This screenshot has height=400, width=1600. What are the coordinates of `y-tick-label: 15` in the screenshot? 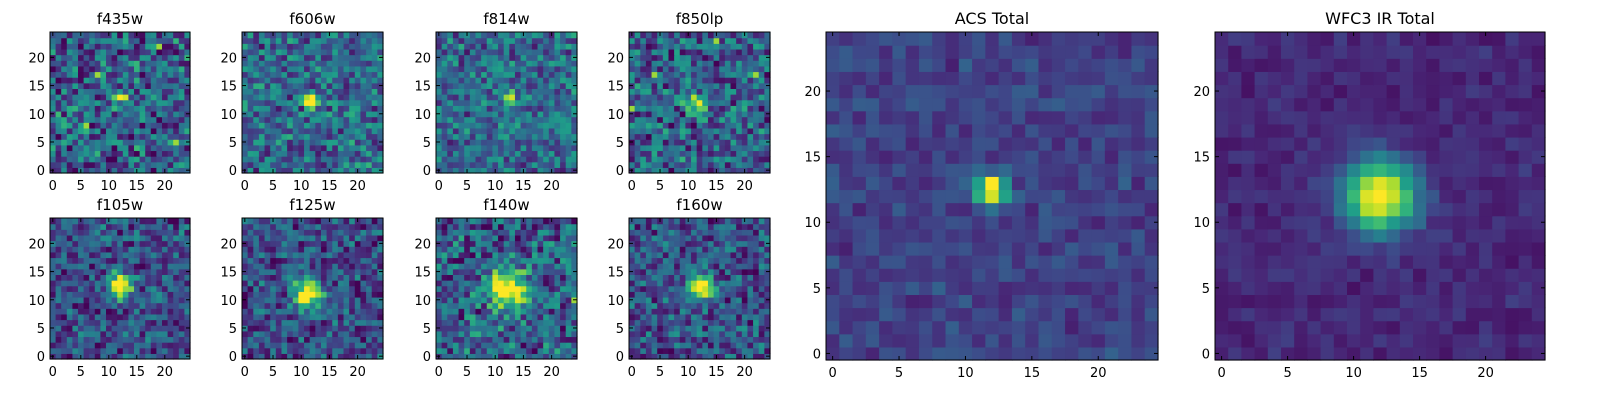 It's located at (422, 273).